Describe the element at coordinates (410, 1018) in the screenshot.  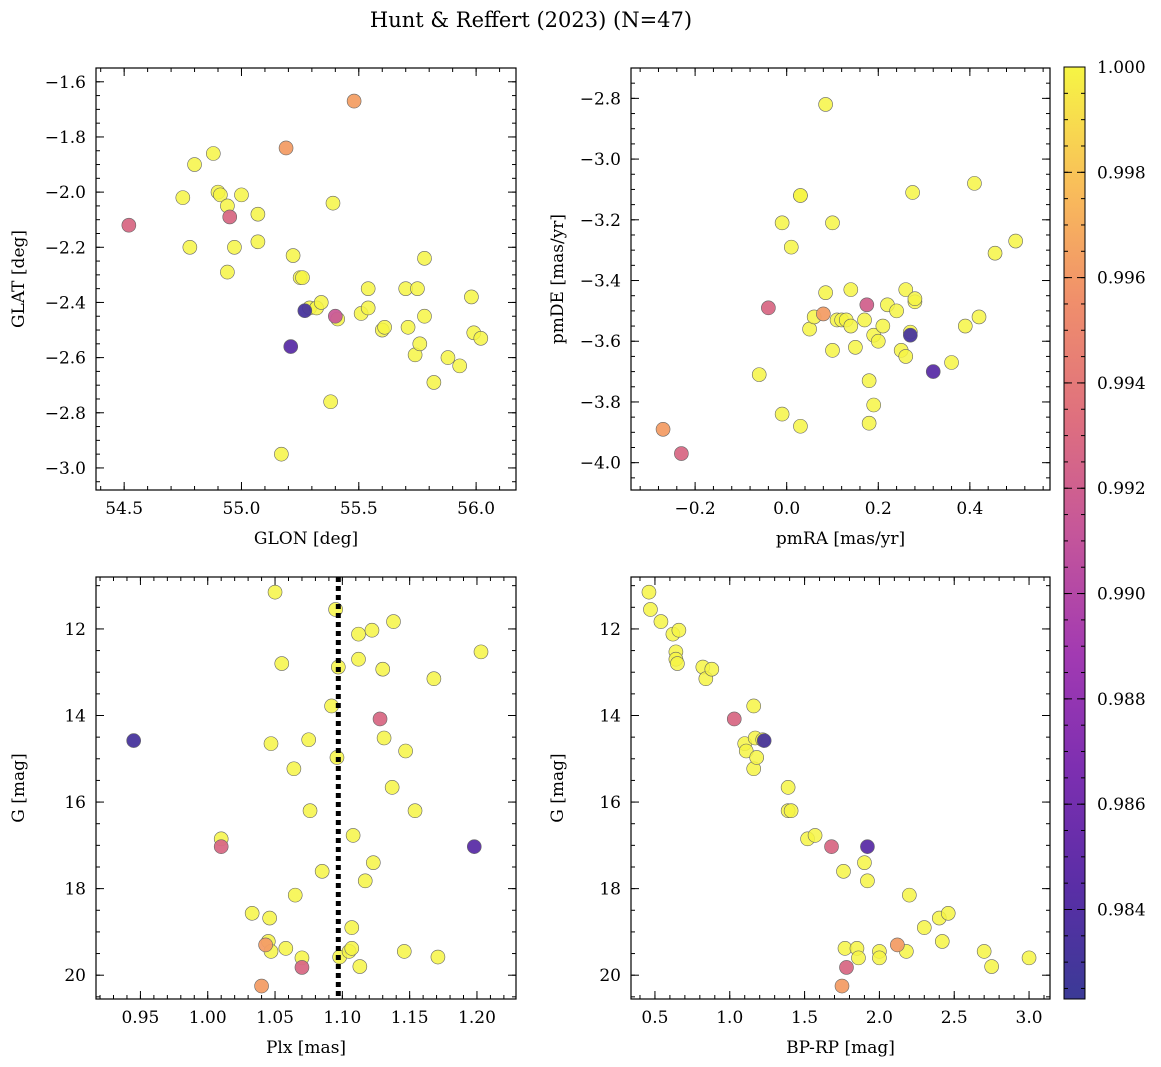
I see `x-tick-label: 1.15` at that location.